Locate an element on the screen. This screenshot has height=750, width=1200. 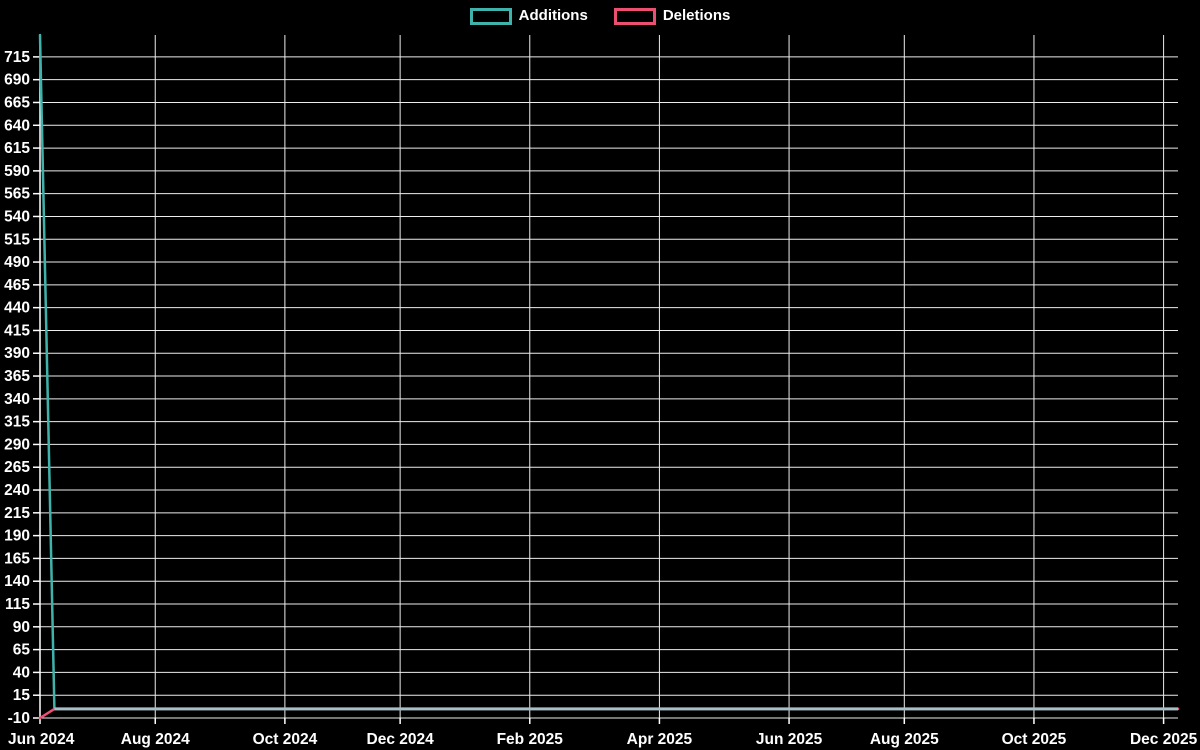
y-tick-label: 465 is located at coordinates (17, 285).